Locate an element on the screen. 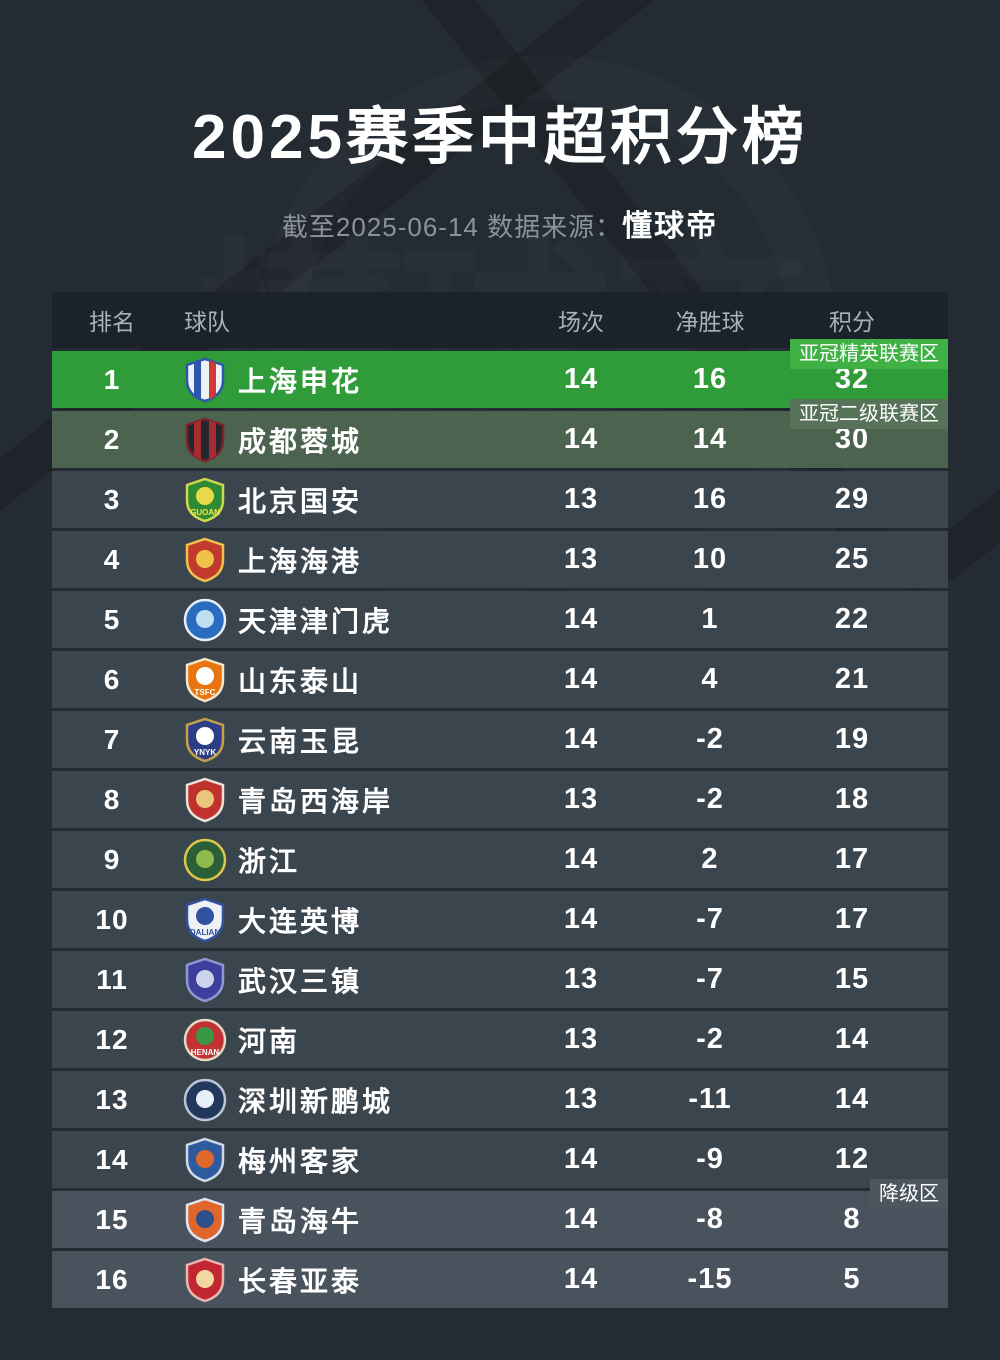 The image size is (1000, 1360). source-name: 懂球帝 is located at coordinates (670, 226).